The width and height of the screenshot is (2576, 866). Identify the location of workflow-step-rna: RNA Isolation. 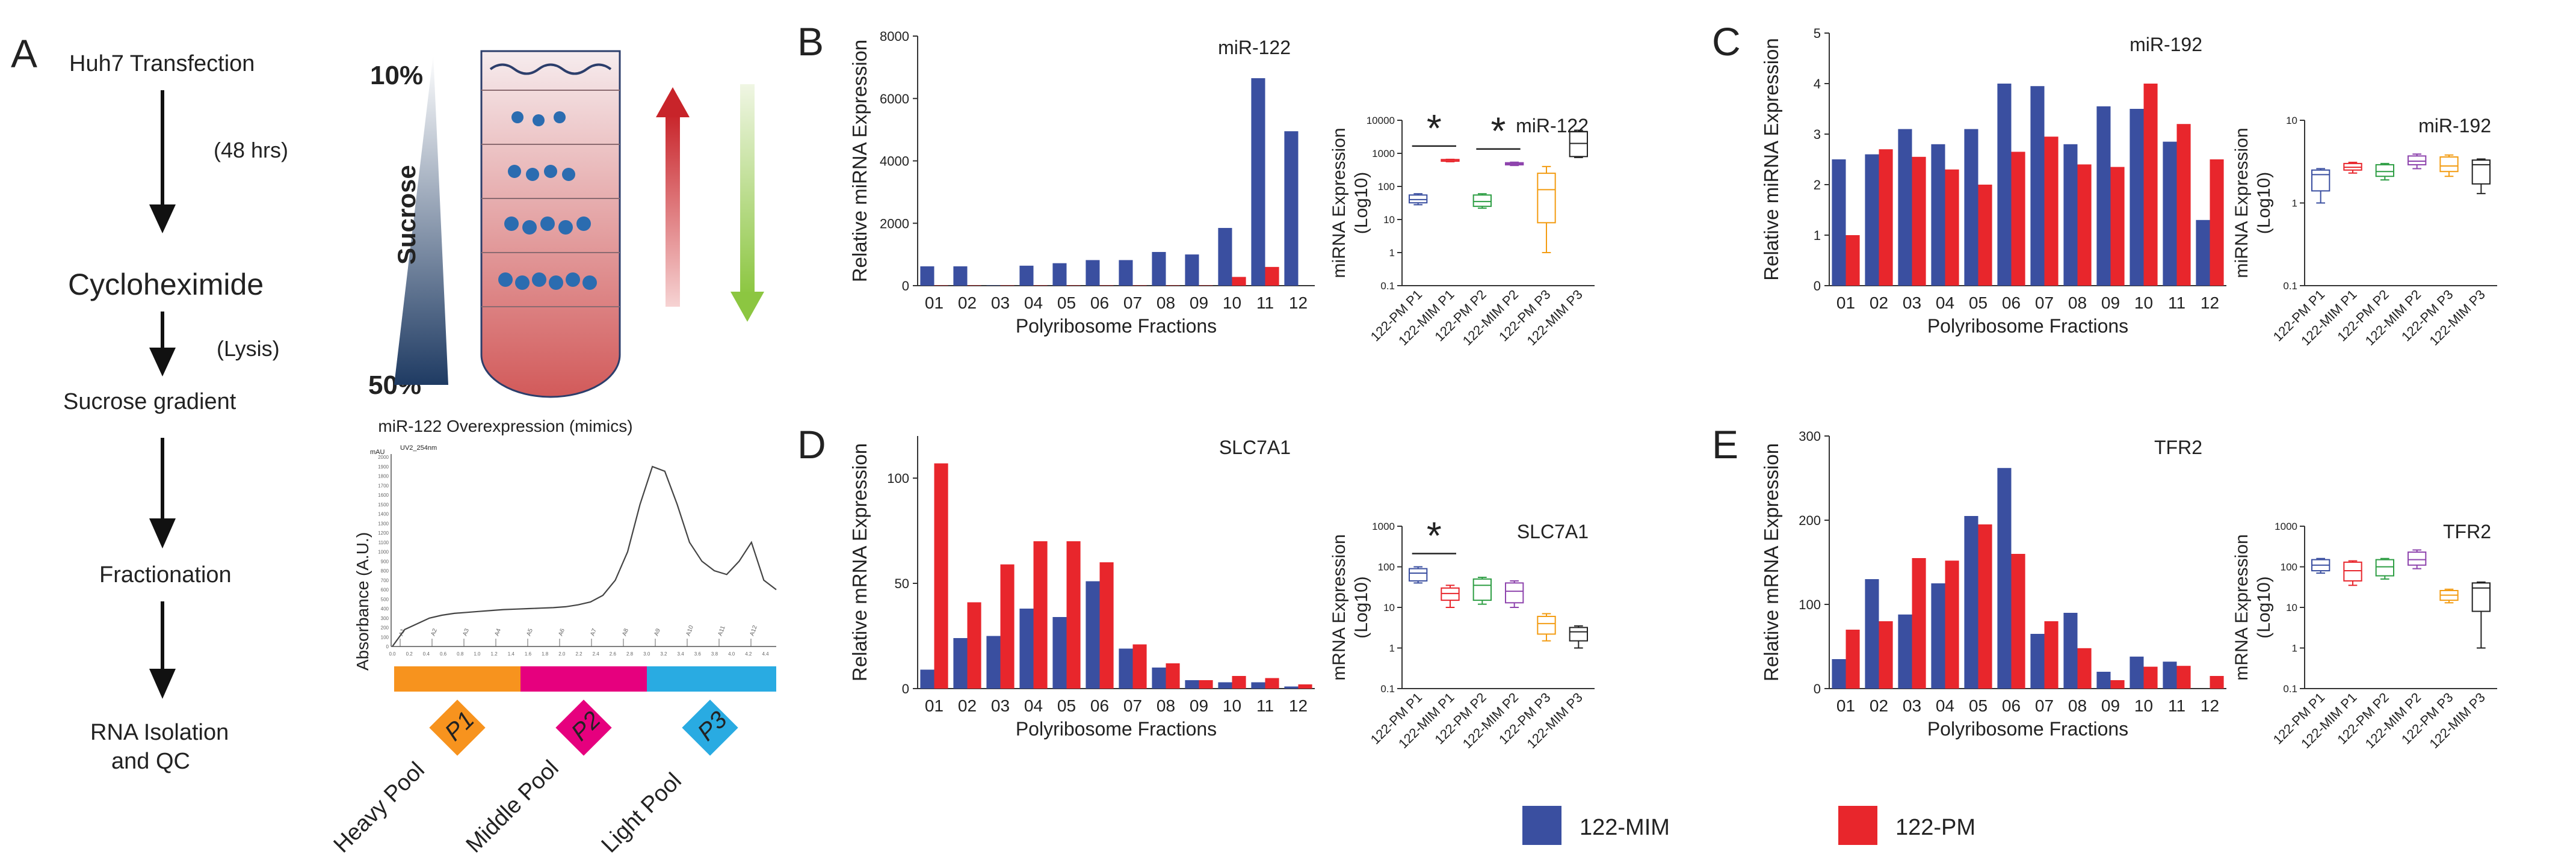
(159, 732).